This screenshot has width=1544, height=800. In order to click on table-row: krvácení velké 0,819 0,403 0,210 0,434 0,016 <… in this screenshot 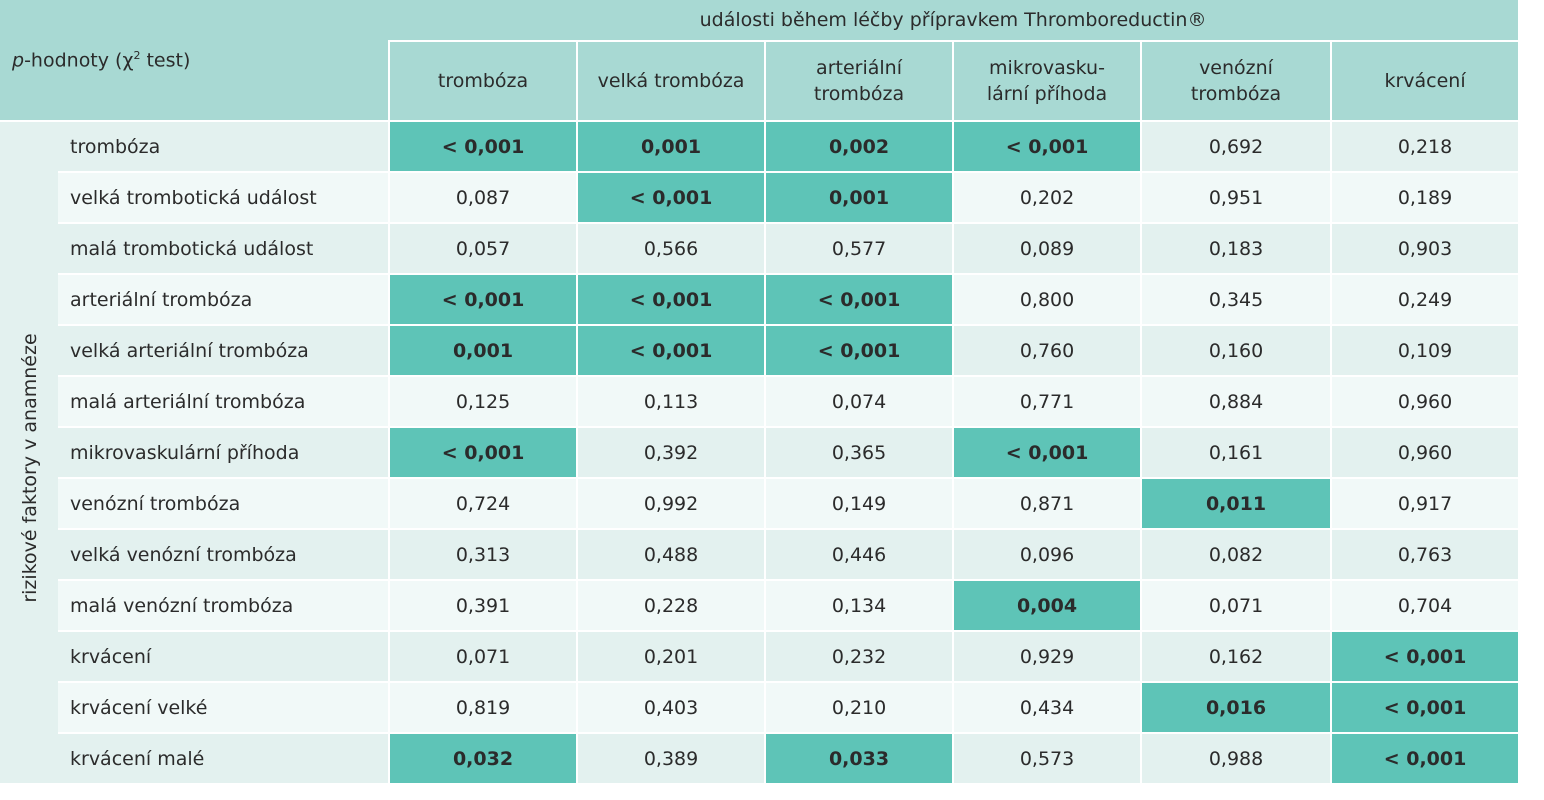, I will do `click(759, 706)`.